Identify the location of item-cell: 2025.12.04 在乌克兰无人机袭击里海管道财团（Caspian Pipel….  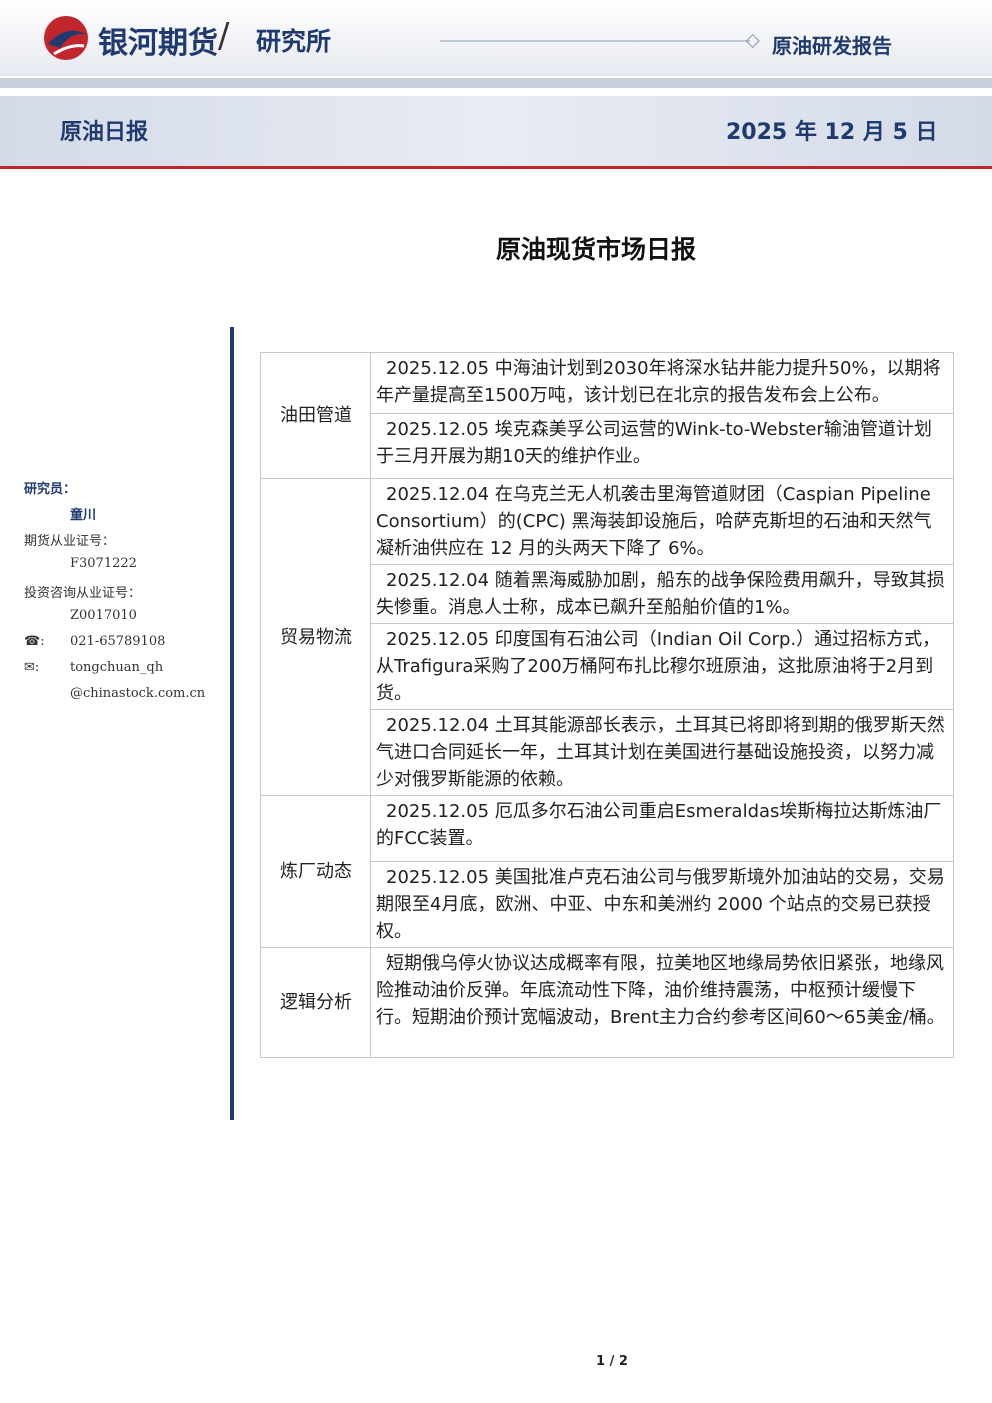
(662, 521).